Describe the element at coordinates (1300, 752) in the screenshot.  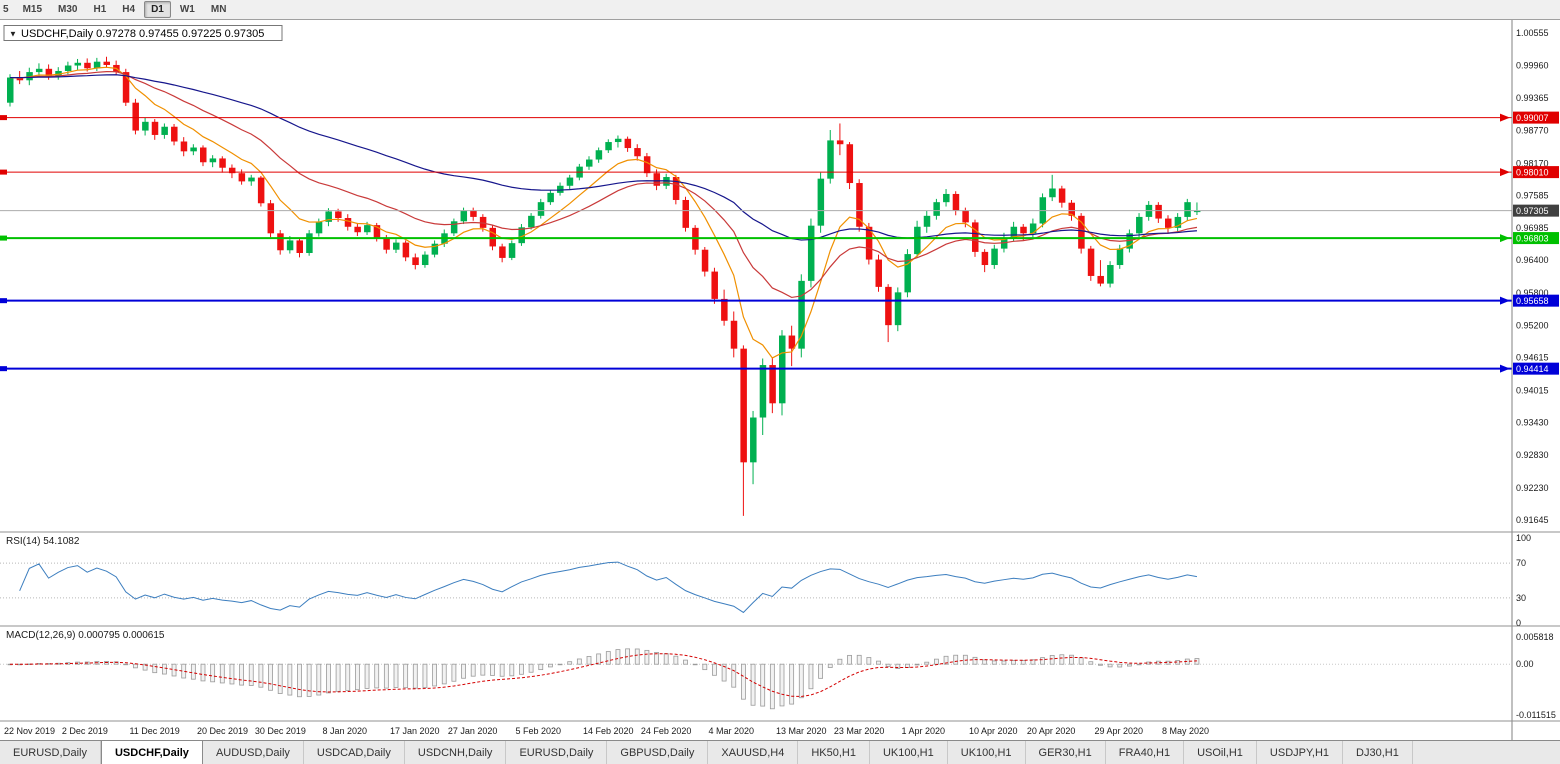
I see `chart-tab-usdjpy-h1: USDJPY,H1` at that location.